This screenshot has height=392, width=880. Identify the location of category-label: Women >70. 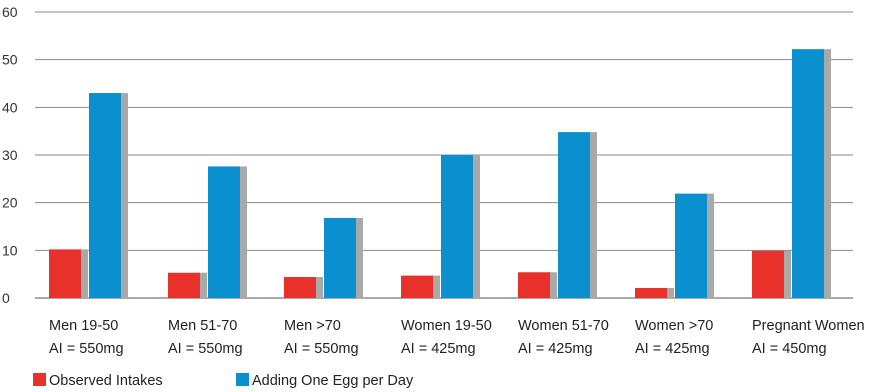
(674, 326).